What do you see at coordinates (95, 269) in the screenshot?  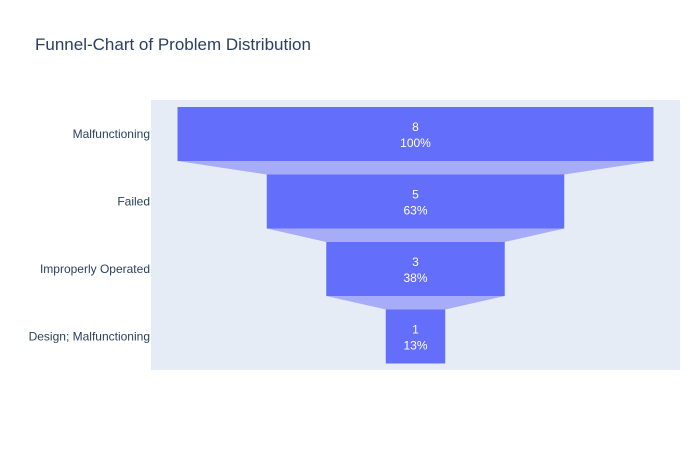 I see `category-label-3: Improperly Operated` at bounding box center [95, 269].